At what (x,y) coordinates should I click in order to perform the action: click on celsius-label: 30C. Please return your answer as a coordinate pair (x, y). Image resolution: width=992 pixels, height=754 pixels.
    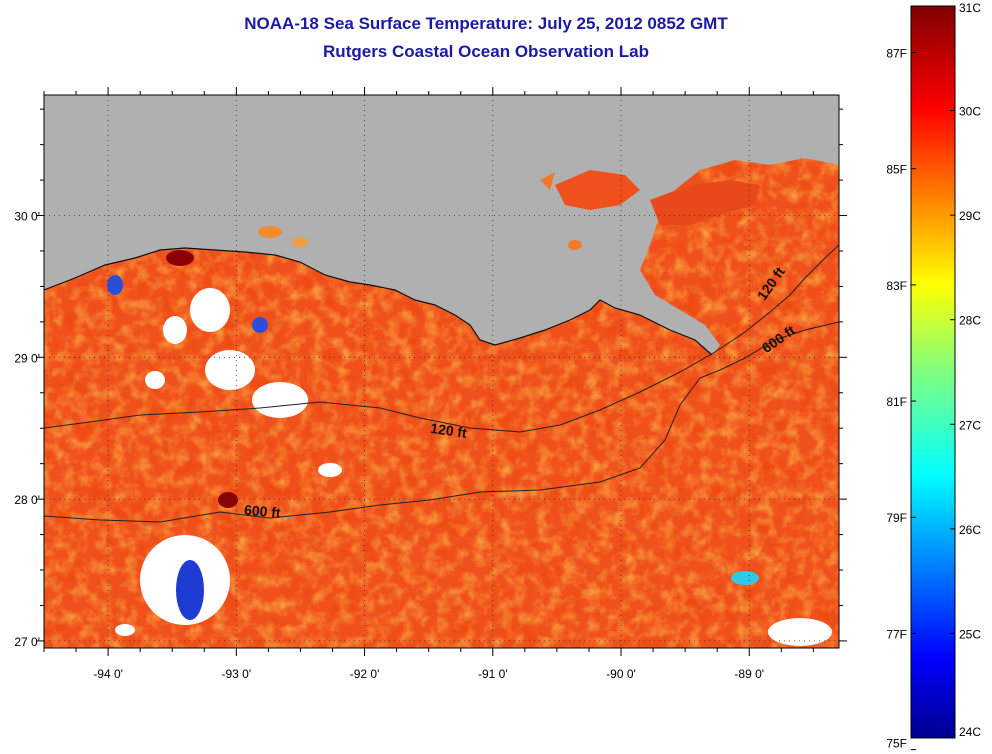
    Looking at the image, I should click on (970, 112).